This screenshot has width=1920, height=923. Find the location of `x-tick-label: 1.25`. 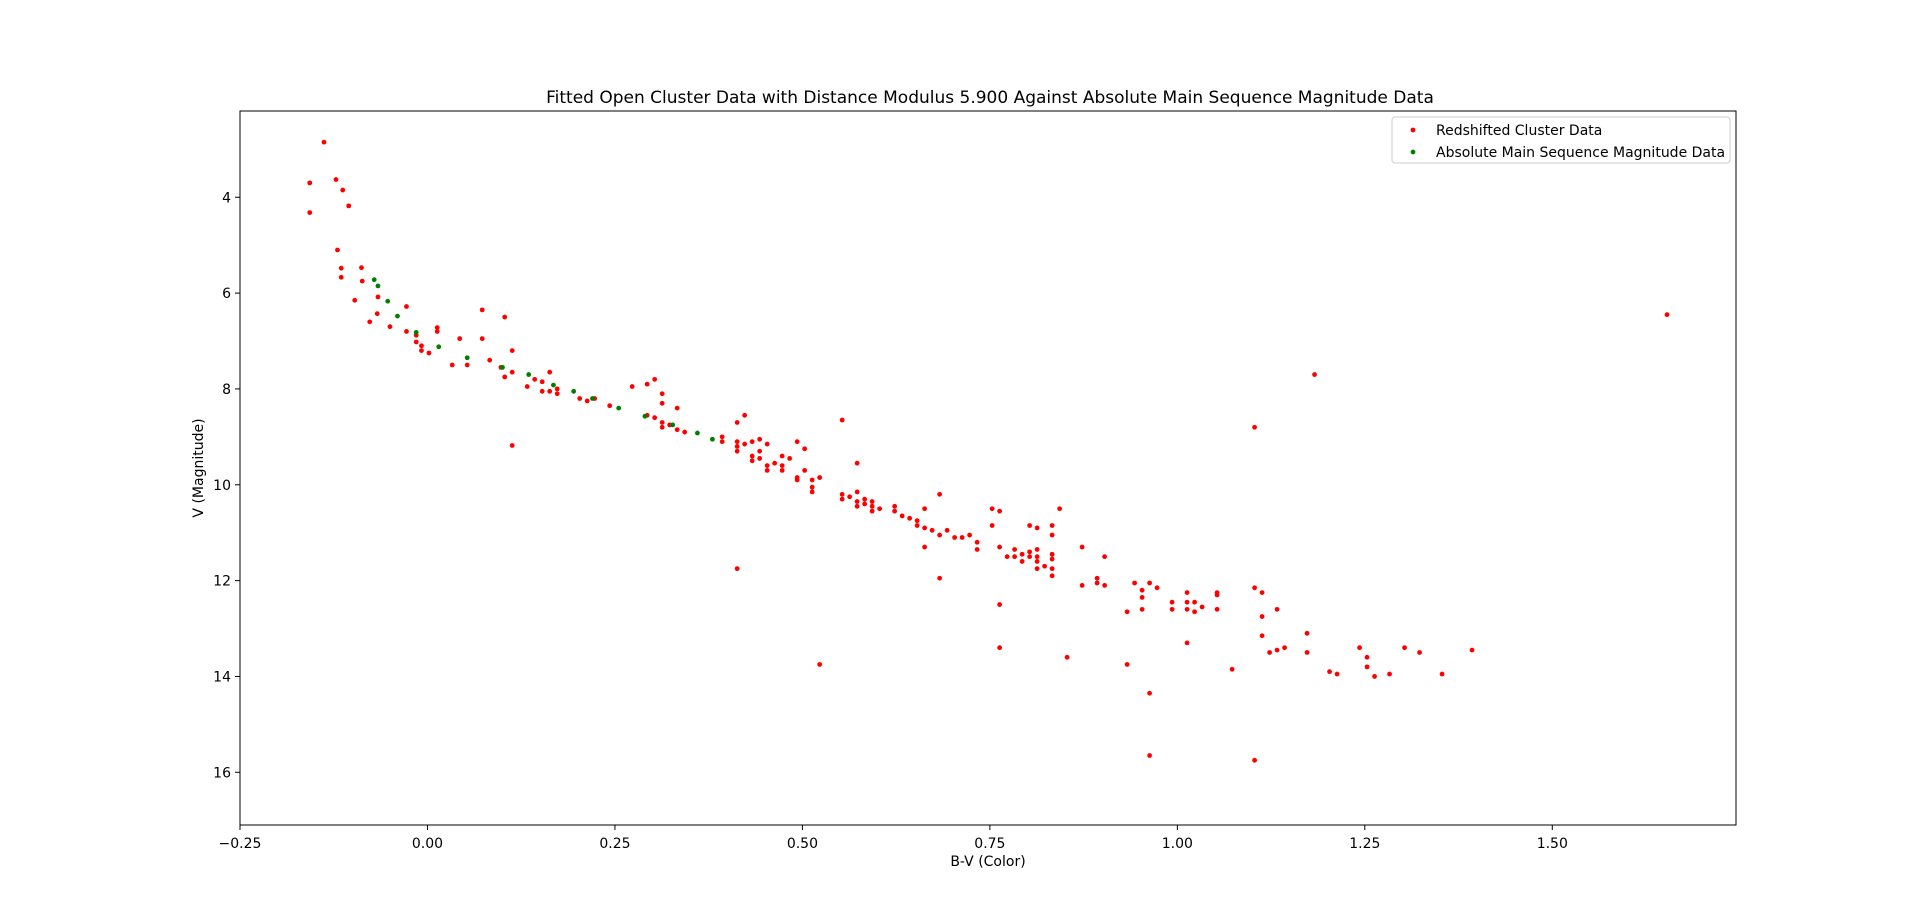

x-tick-label: 1.25 is located at coordinates (1364, 844).